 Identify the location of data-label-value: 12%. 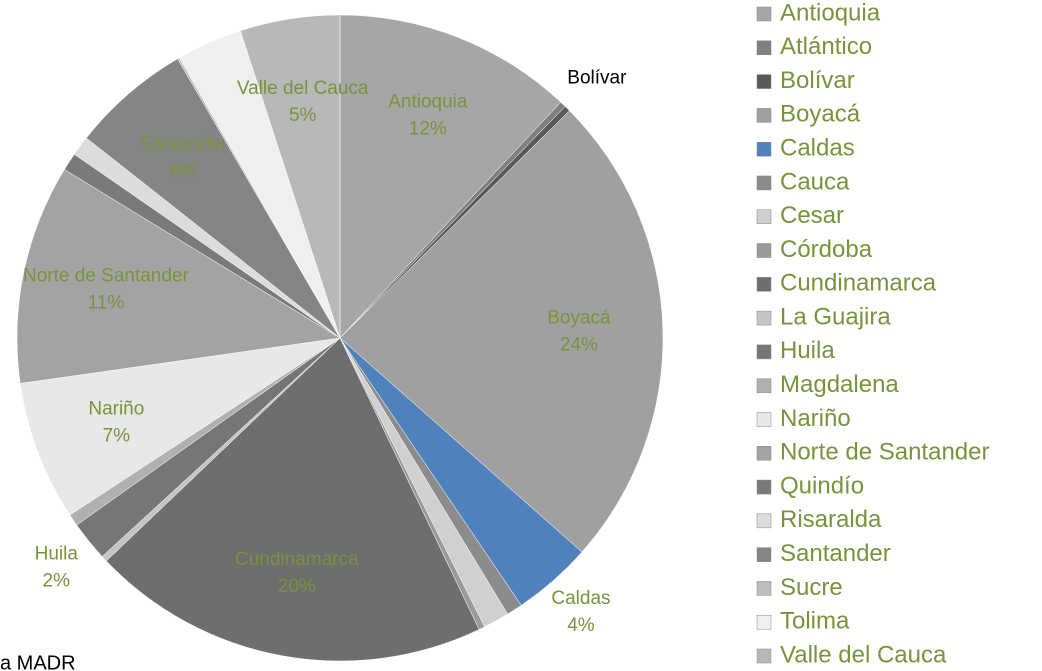
(428, 129).